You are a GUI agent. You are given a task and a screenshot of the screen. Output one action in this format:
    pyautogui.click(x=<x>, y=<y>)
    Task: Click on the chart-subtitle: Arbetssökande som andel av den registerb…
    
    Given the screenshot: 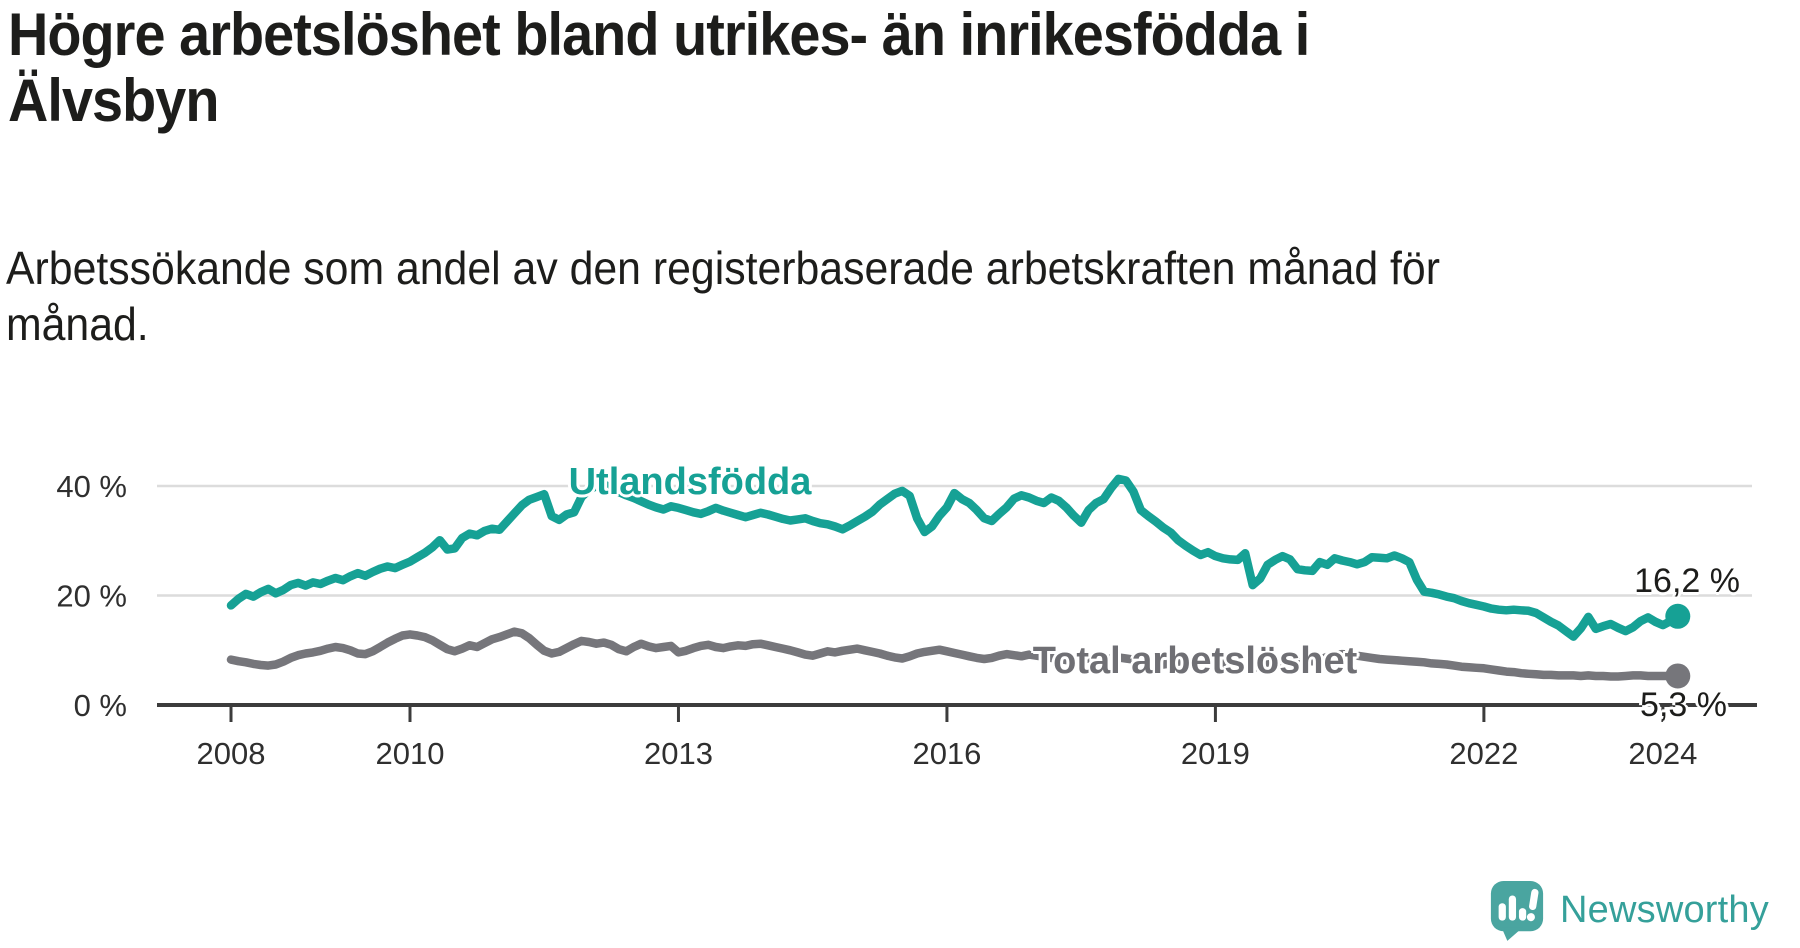 What is the action you would take?
    pyautogui.click(x=889, y=296)
    